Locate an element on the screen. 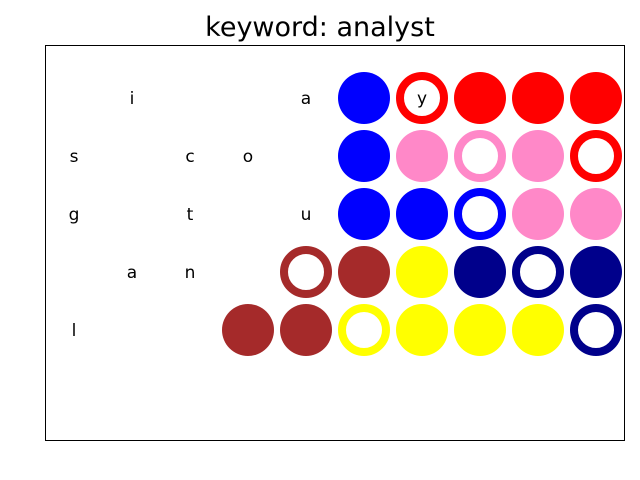 The image size is (640, 480). cell-letter: i is located at coordinates (132, 99).